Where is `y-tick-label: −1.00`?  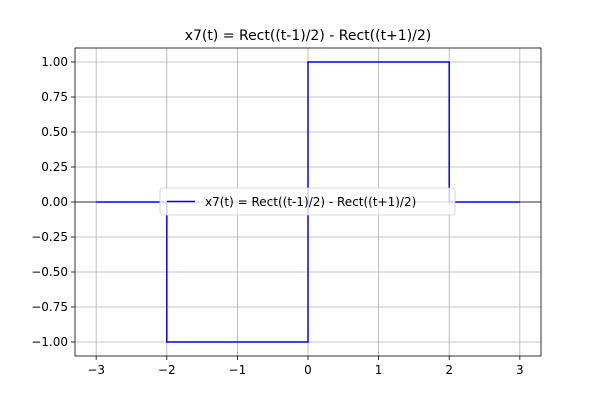 y-tick-label: −1.00 is located at coordinates (49, 342).